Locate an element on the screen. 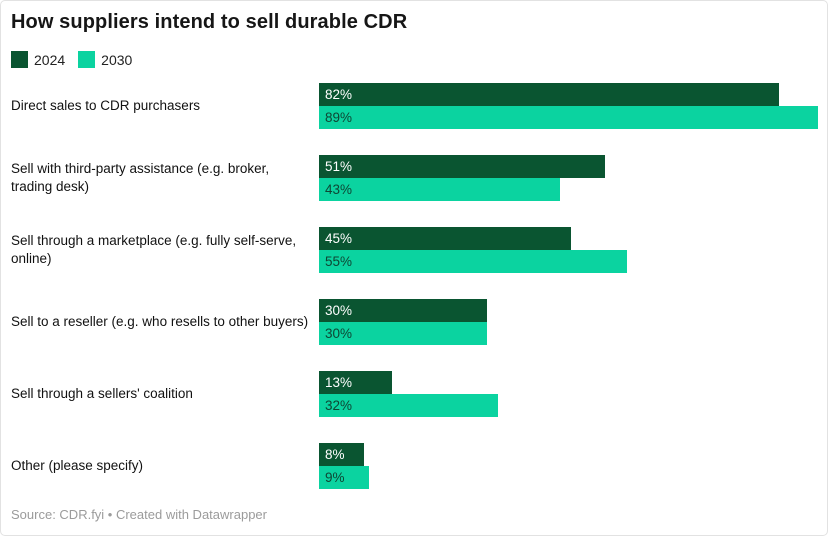 The image size is (828, 536). value-label-2030: 9% is located at coordinates (335, 477).